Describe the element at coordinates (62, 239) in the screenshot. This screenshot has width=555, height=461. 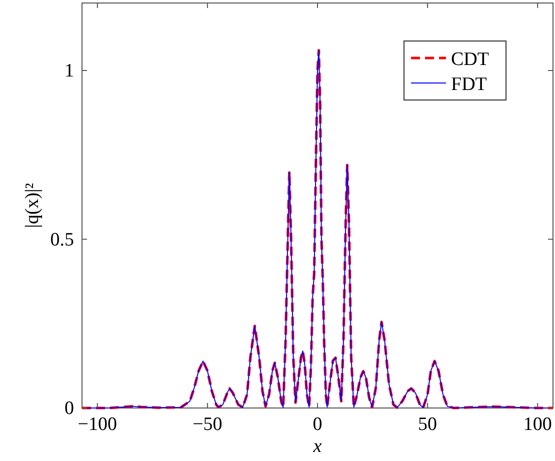
I see `y-tick-label: 0.5` at that location.